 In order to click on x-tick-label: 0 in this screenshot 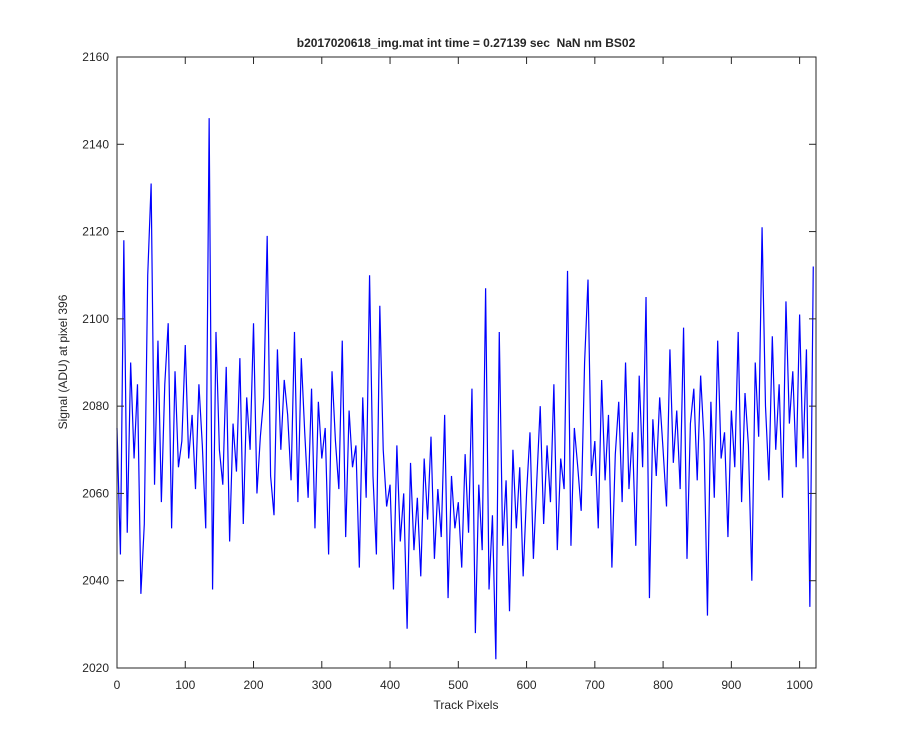, I will do `click(117, 685)`.